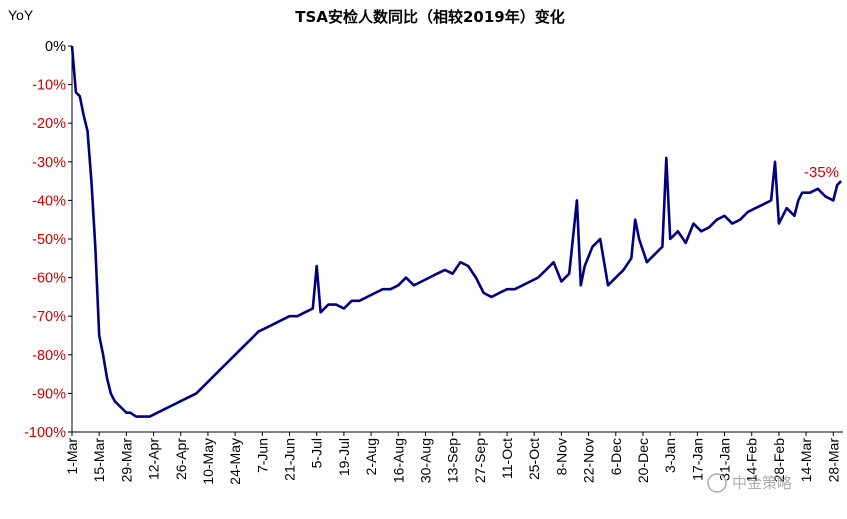 This screenshot has height=519, width=847. I want to click on x-tick-label: 14-Feb, so click(752, 460).